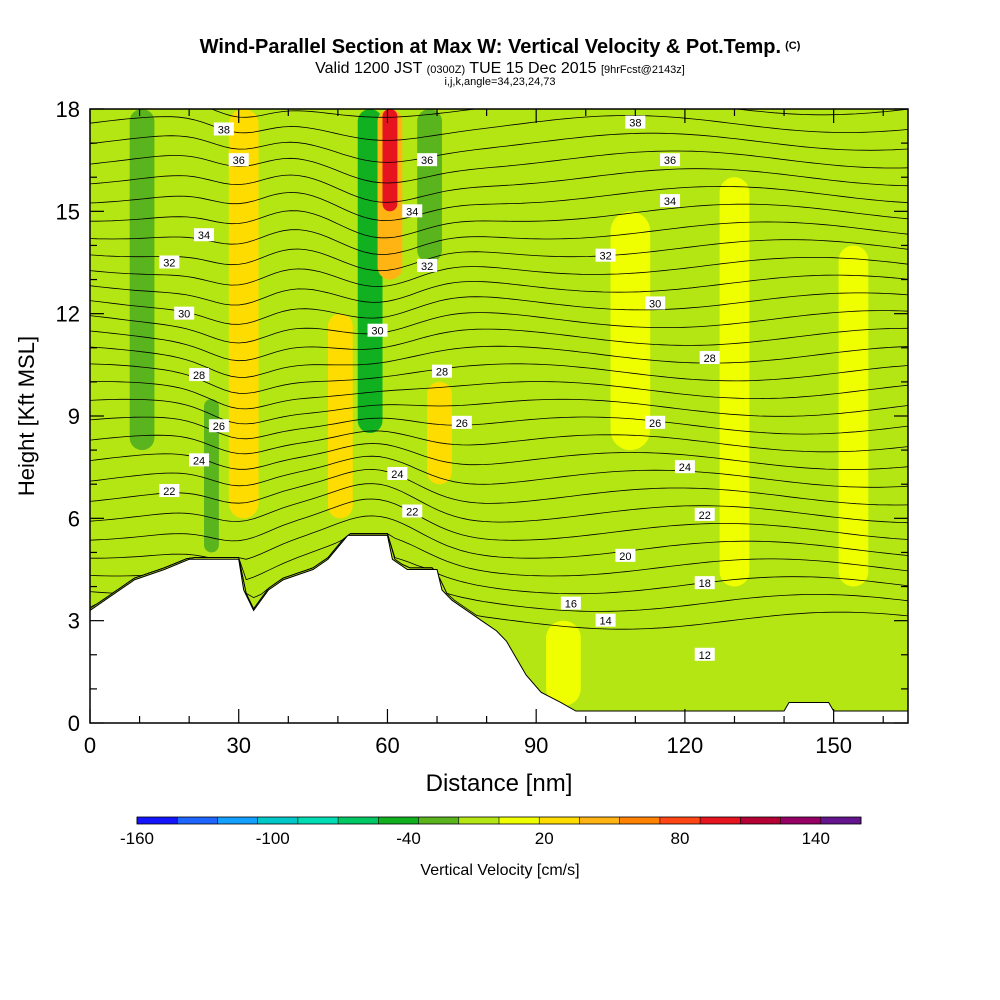 The height and width of the screenshot is (1000, 1000). I want to click on y-tick-label: 18, so click(68, 109).